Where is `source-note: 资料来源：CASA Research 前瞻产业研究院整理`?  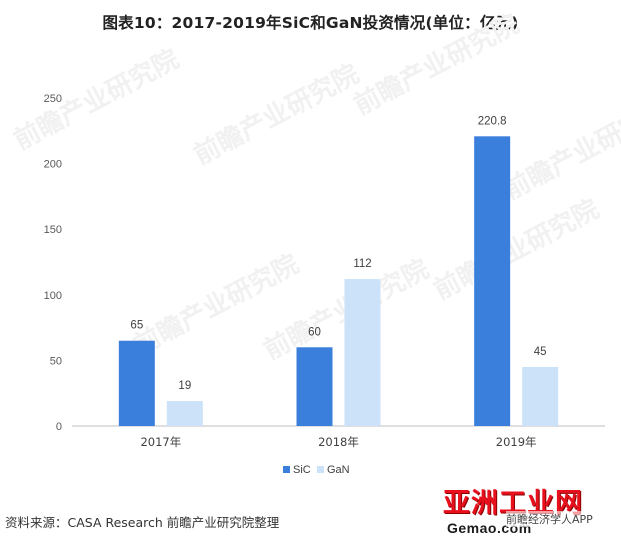 source-note: 资料来源：CASA Research 前瞻产业研究院整理 is located at coordinates (142, 522).